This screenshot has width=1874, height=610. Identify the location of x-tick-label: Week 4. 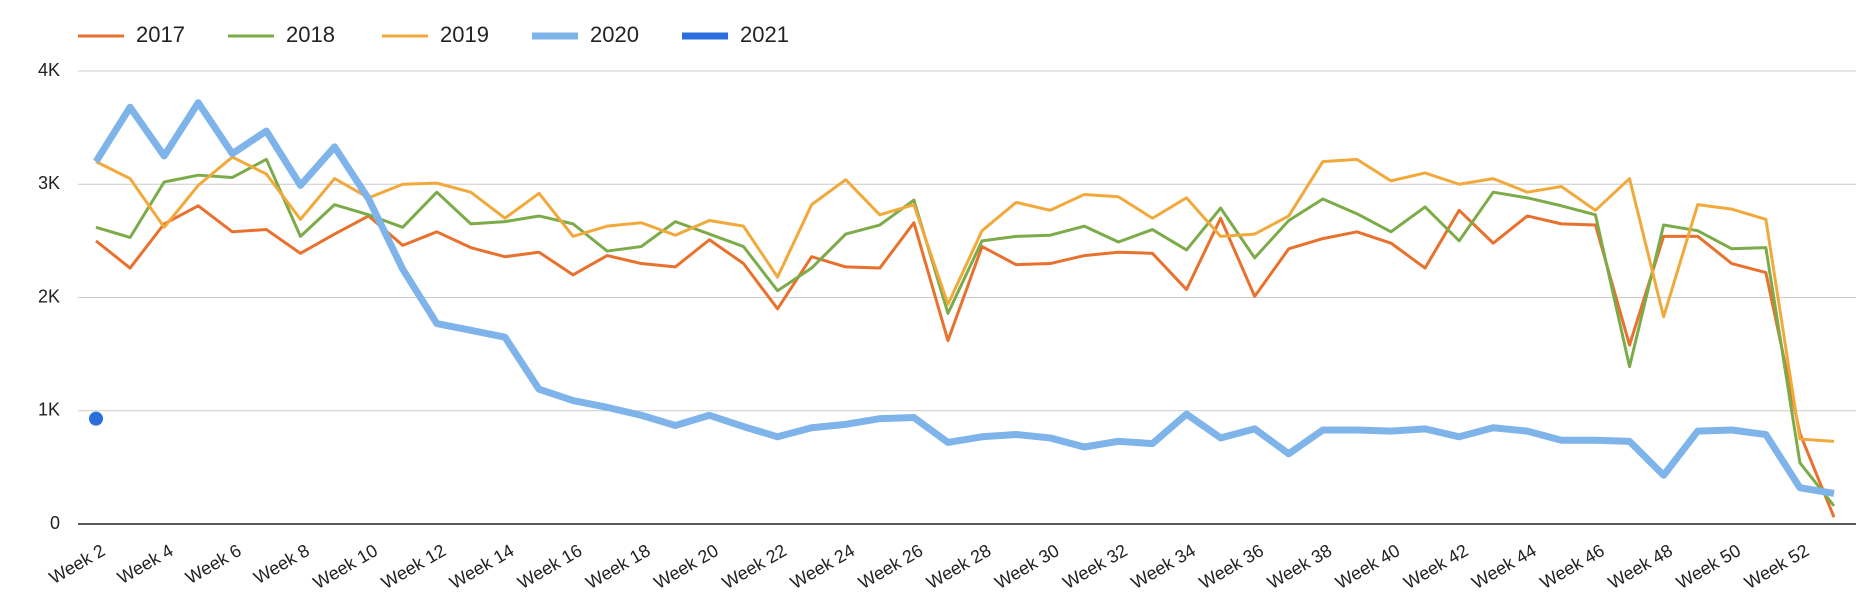
(145, 564).